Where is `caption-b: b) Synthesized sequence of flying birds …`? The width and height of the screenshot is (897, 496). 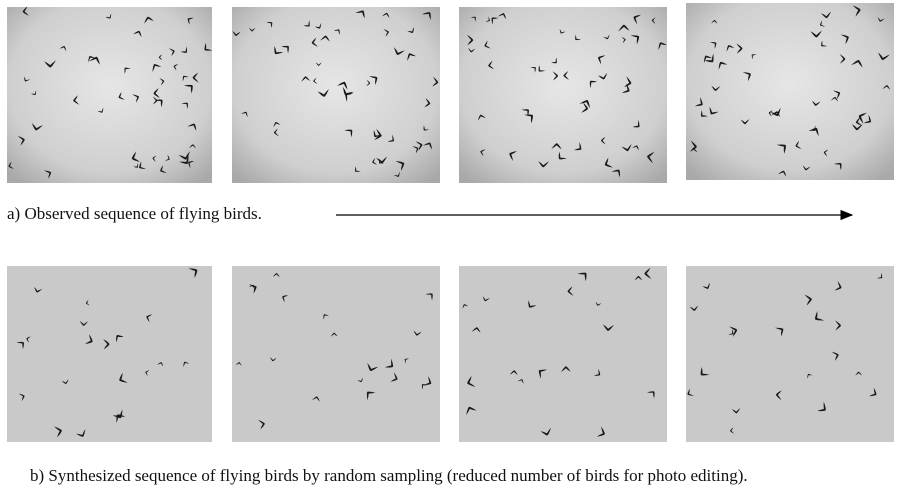 caption-b: b) Synthesized sequence of flying birds … is located at coordinates (389, 475).